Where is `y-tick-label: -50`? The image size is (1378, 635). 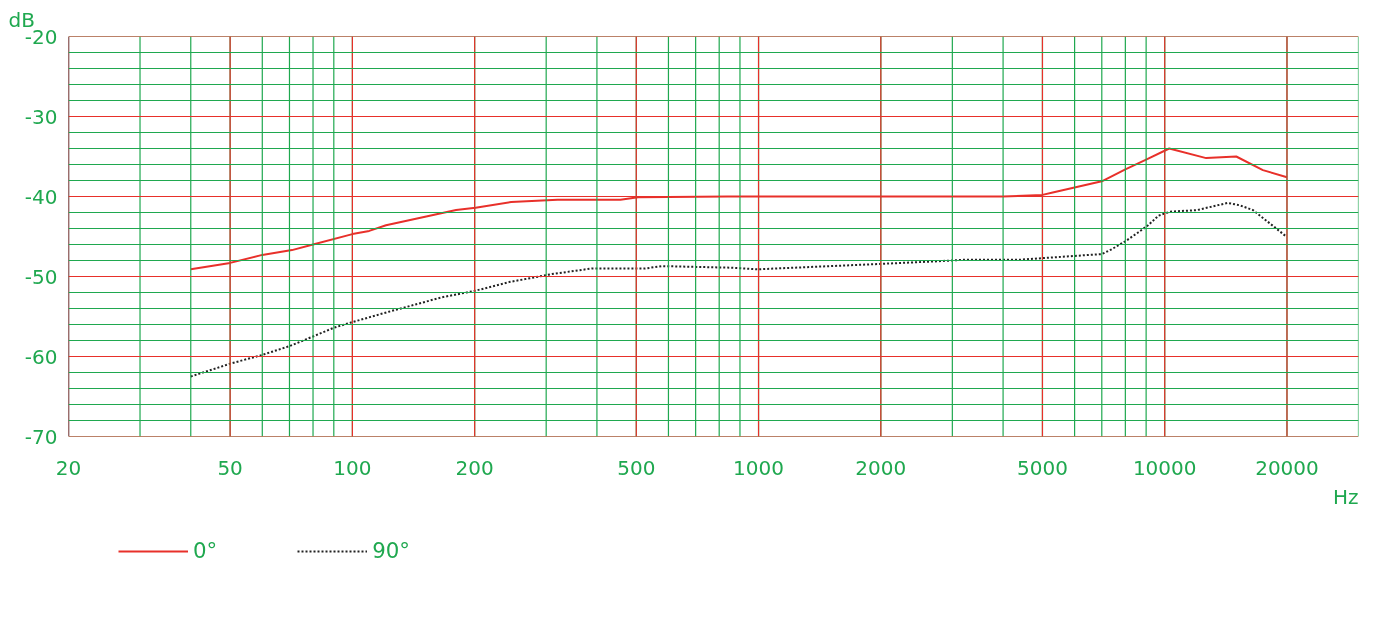 y-tick-label: -50 is located at coordinates (41, 276).